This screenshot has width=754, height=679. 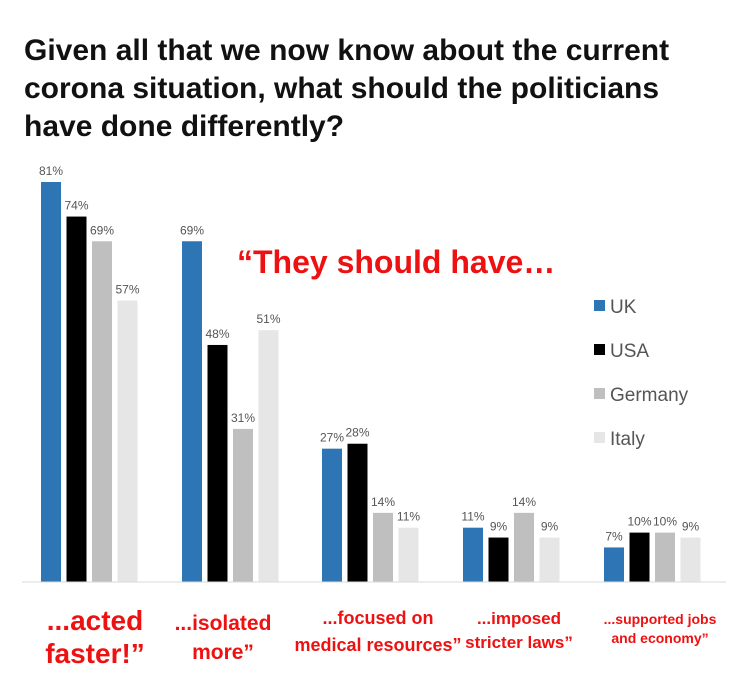 I want to click on value-label-italy-4: 9%, so click(x=550, y=527).